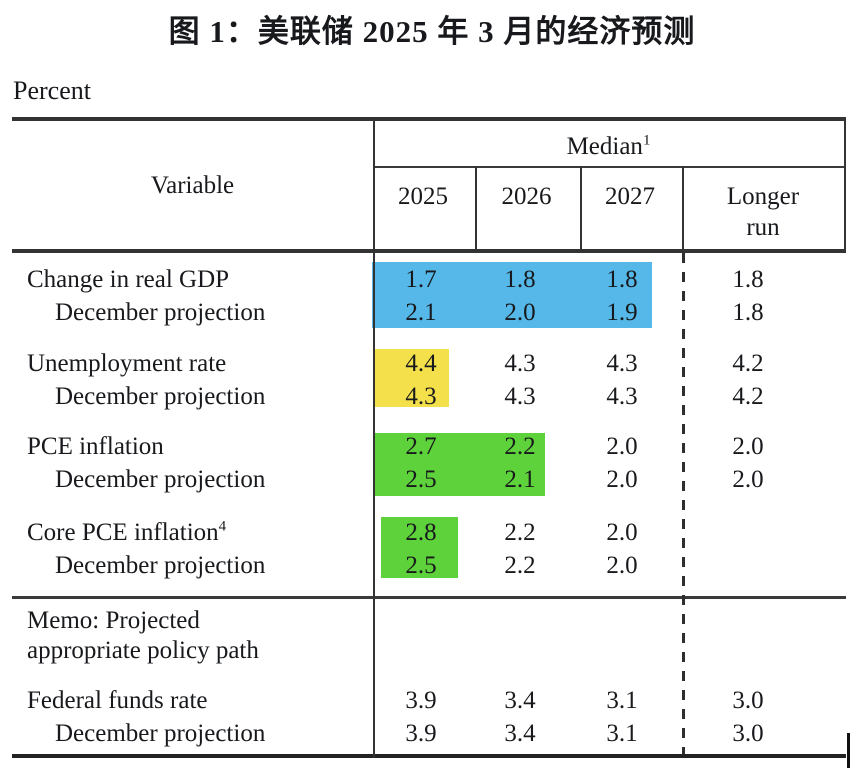 This screenshot has width=864, height=768. What do you see at coordinates (748, 700) in the screenshot?
I see `ffr-longer-run-value: 3.0` at bounding box center [748, 700].